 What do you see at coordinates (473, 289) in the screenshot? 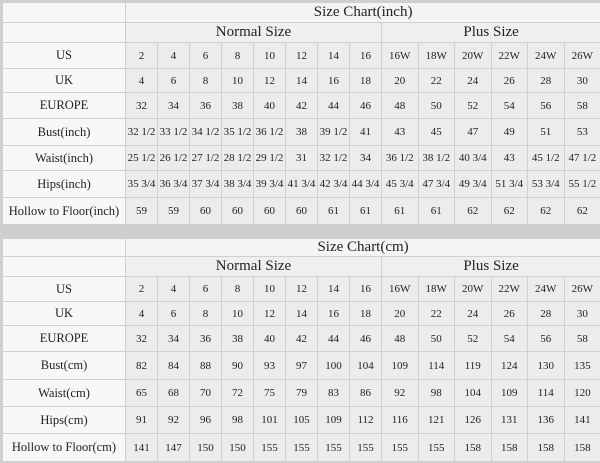
I see `plus-size-cell: 20W` at bounding box center [473, 289].